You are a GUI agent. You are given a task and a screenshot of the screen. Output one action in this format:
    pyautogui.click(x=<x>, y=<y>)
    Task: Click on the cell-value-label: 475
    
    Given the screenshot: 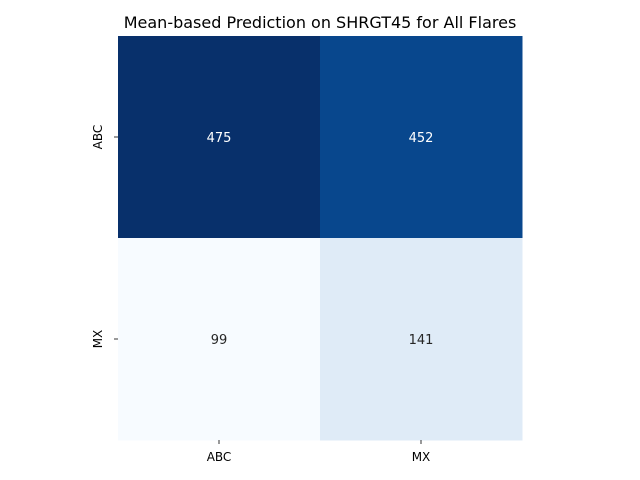 What is the action you would take?
    pyautogui.click(x=219, y=138)
    